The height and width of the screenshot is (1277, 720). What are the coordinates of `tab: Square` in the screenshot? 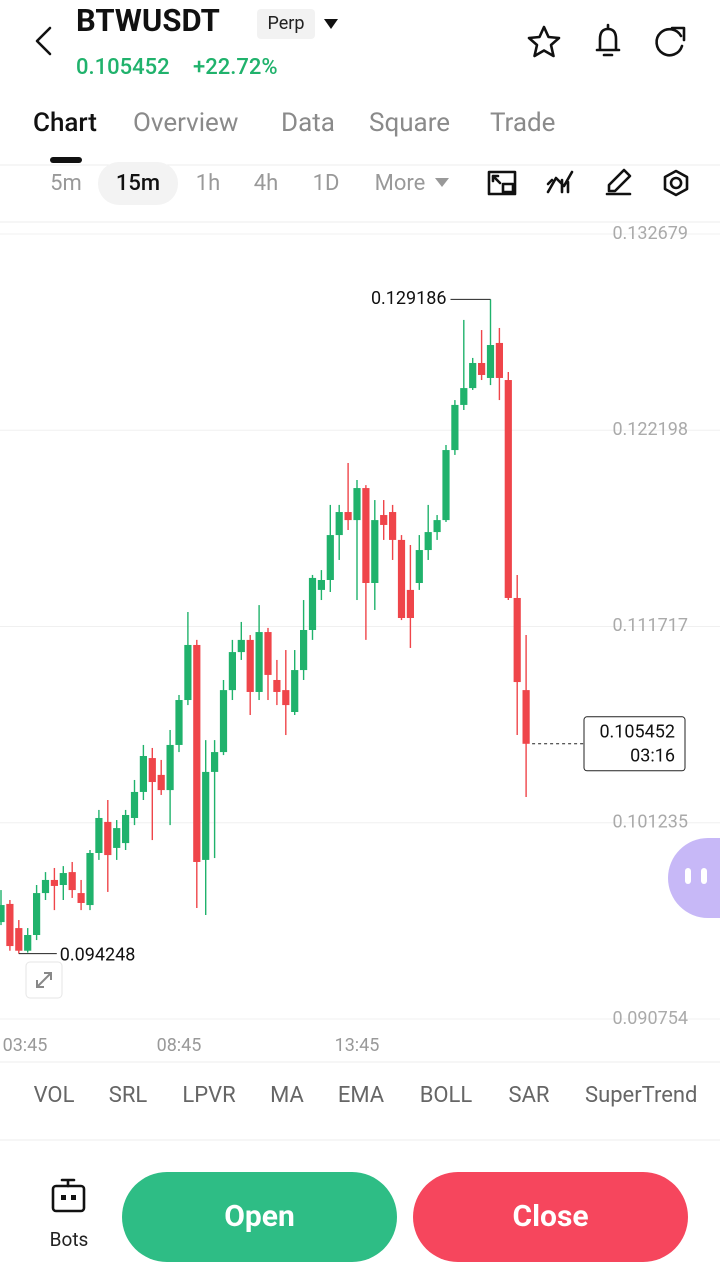 It's located at (409, 123).